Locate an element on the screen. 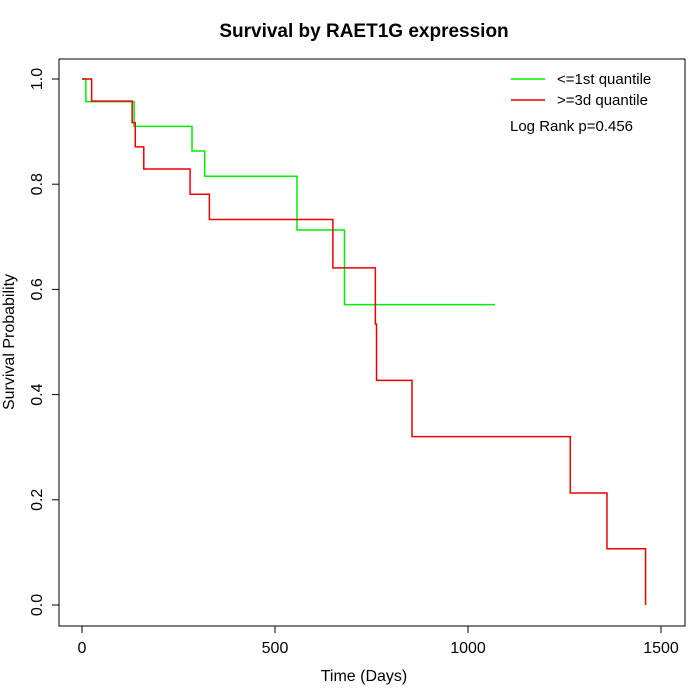 The height and width of the screenshot is (700, 700). x-tick-label: 500 is located at coordinates (275, 648).